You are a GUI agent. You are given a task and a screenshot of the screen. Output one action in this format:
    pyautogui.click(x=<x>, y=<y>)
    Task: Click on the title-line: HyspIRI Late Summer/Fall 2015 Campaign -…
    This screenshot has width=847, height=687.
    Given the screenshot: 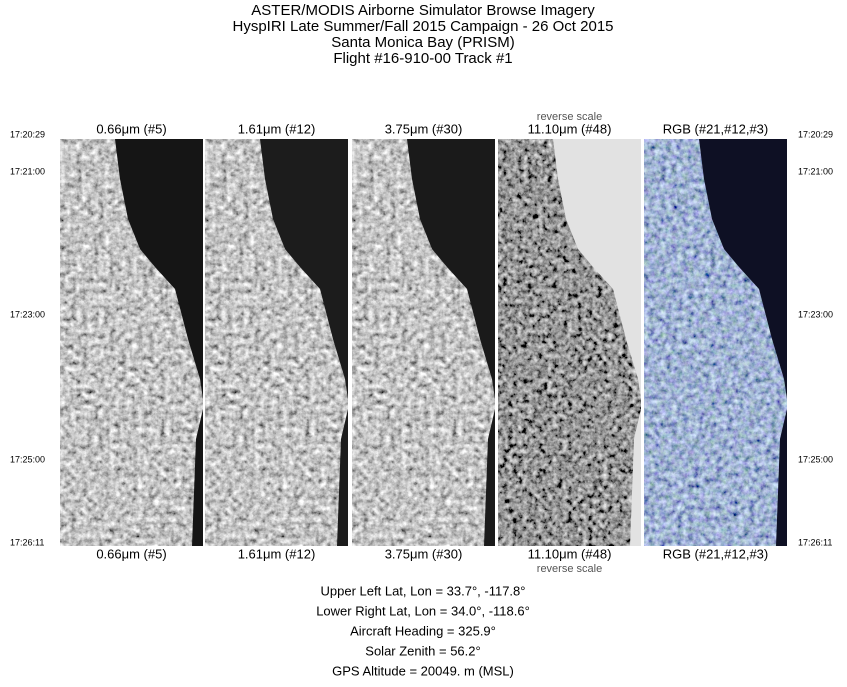 What is the action you would take?
    pyautogui.click(x=422, y=26)
    